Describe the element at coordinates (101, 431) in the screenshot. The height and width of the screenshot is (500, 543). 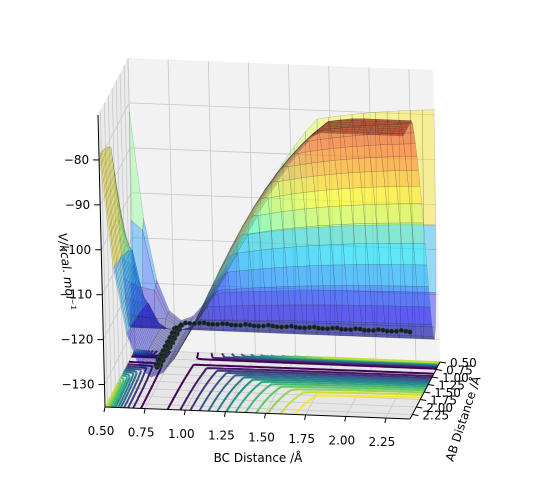
I see `x-tick-label: 0.50` at that location.